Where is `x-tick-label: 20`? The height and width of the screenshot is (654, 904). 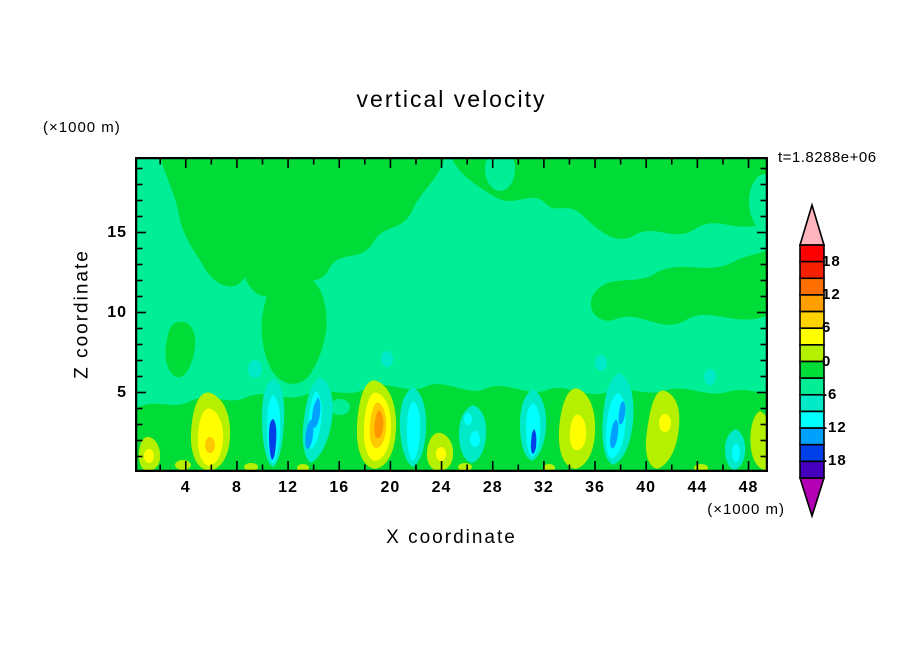 x-tick-label: 20 is located at coordinates (390, 487).